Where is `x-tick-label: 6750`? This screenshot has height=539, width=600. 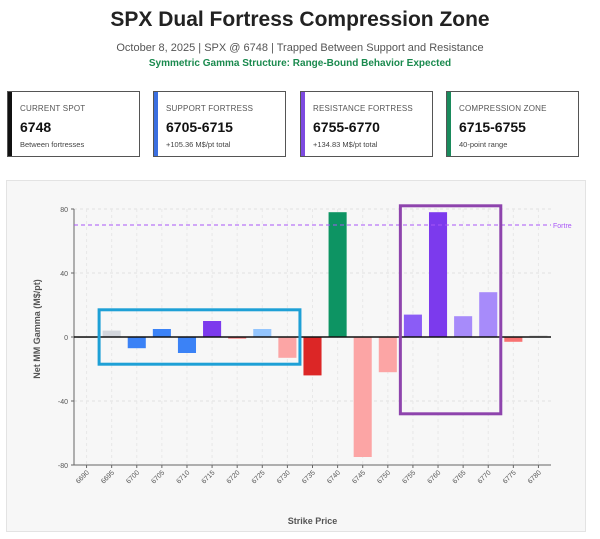 x-tick-label: 6750 is located at coordinates (384, 477).